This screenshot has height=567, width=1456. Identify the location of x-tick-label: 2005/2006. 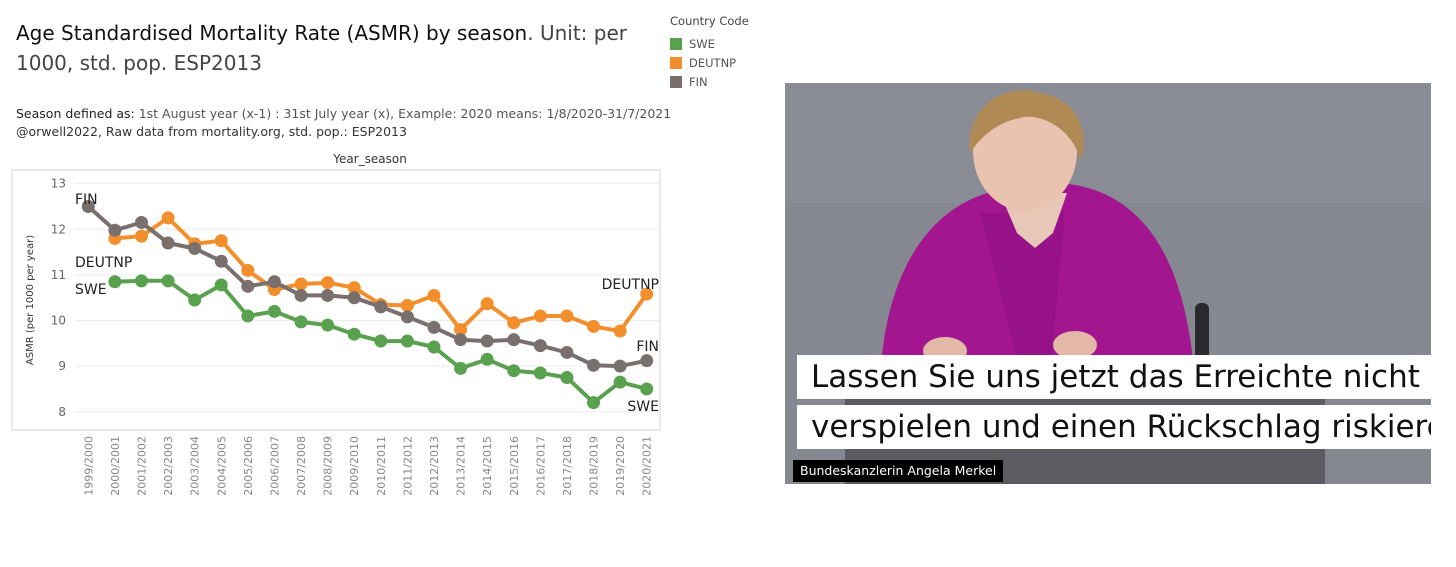
(248, 466).